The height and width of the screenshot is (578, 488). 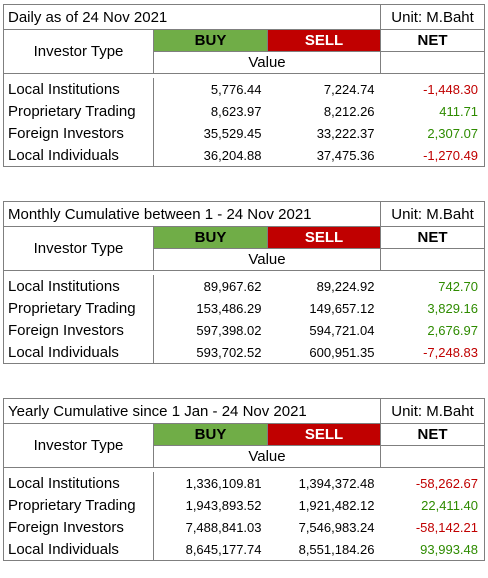 What do you see at coordinates (336, 483) in the screenshot?
I see `sell-value: 1,394,372.48` at bounding box center [336, 483].